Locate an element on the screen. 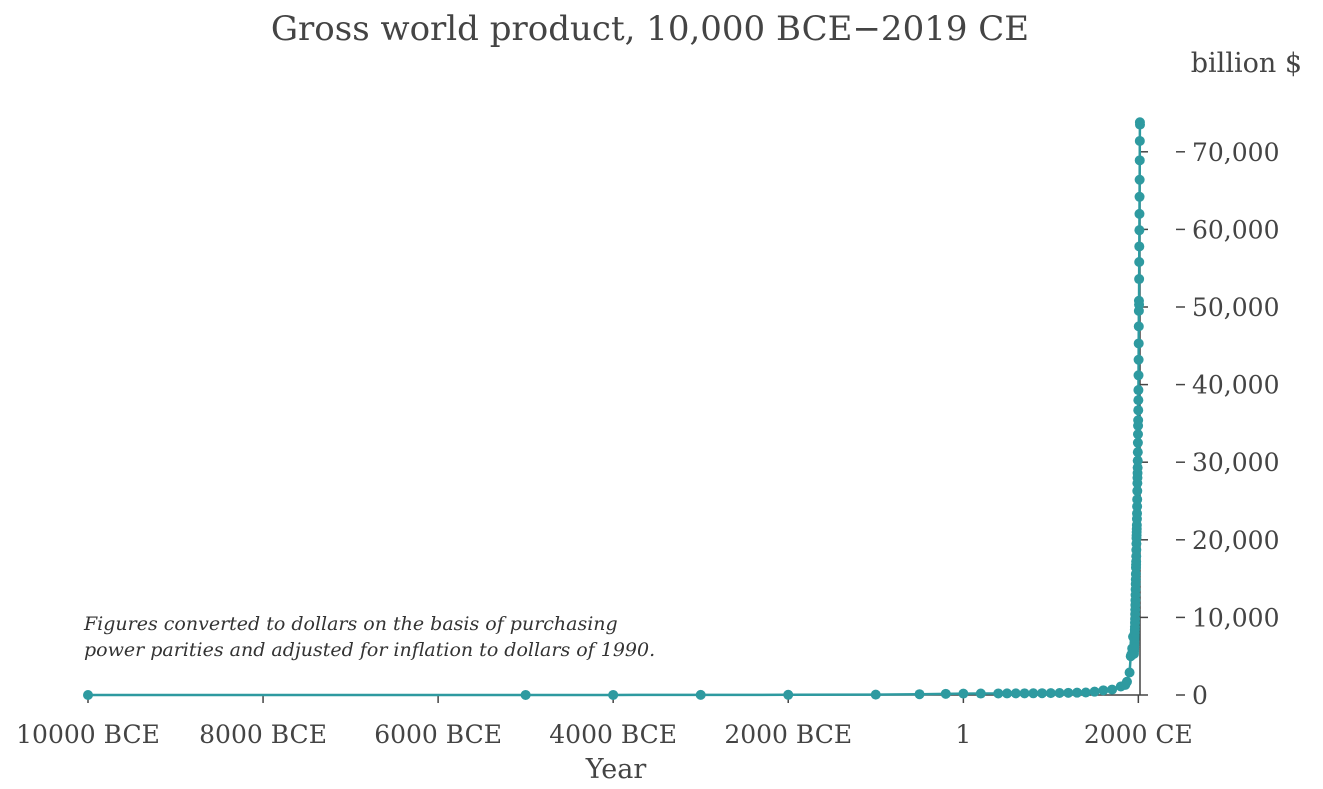  y-tick-label: 0 is located at coordinates (1200, 695).